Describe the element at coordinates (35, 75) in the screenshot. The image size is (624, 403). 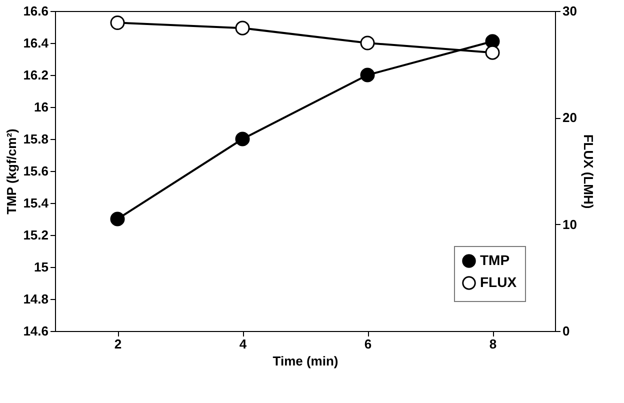
I see `y-tick-label: 16.2` at that location.